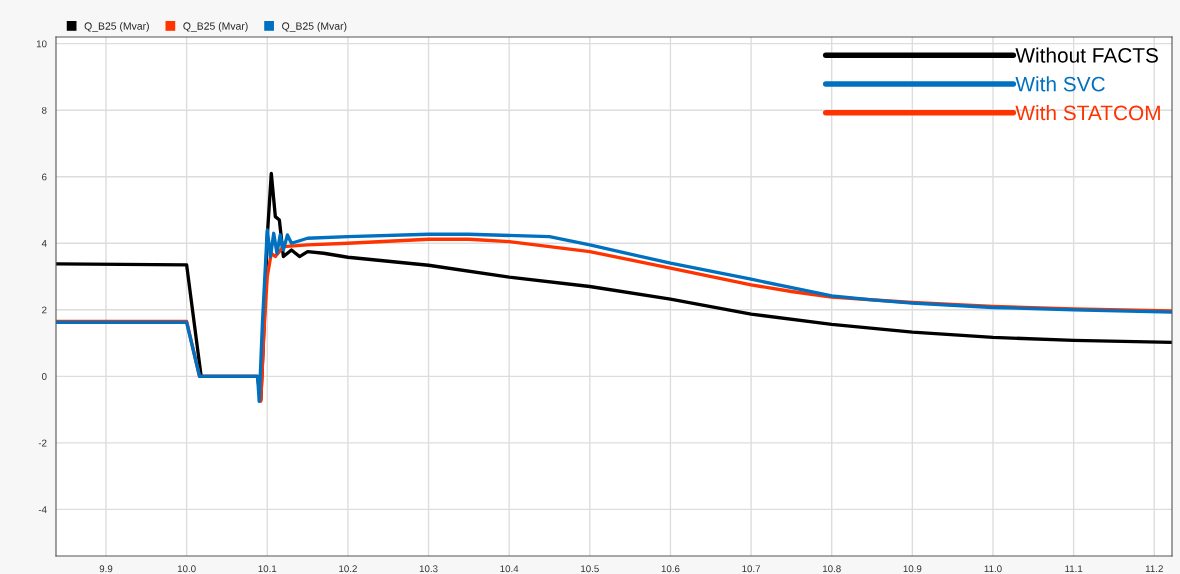 This screenshot has width=1180, height=574. I want to click on x-tick-label: 10.5, so click(590, 569).